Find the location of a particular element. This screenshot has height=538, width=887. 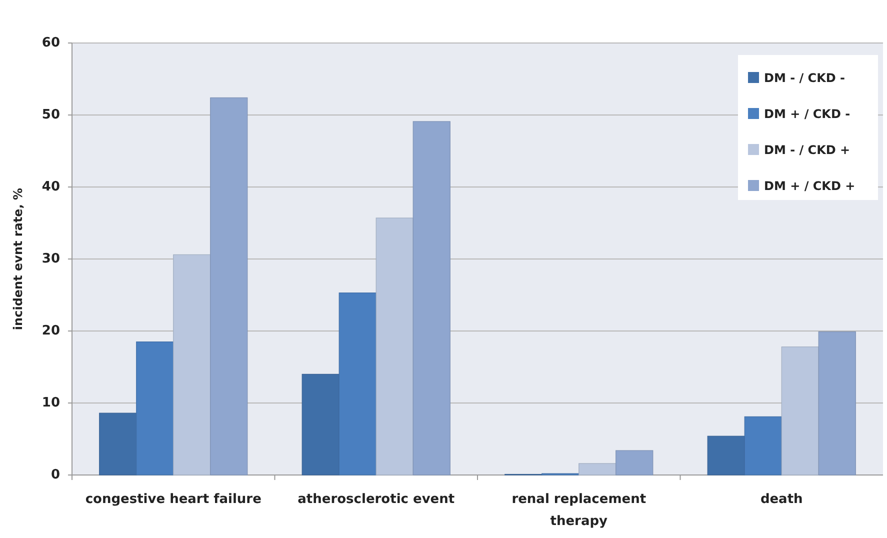

legend-label: DM - / CKD - is located at coordinates (805, 78).